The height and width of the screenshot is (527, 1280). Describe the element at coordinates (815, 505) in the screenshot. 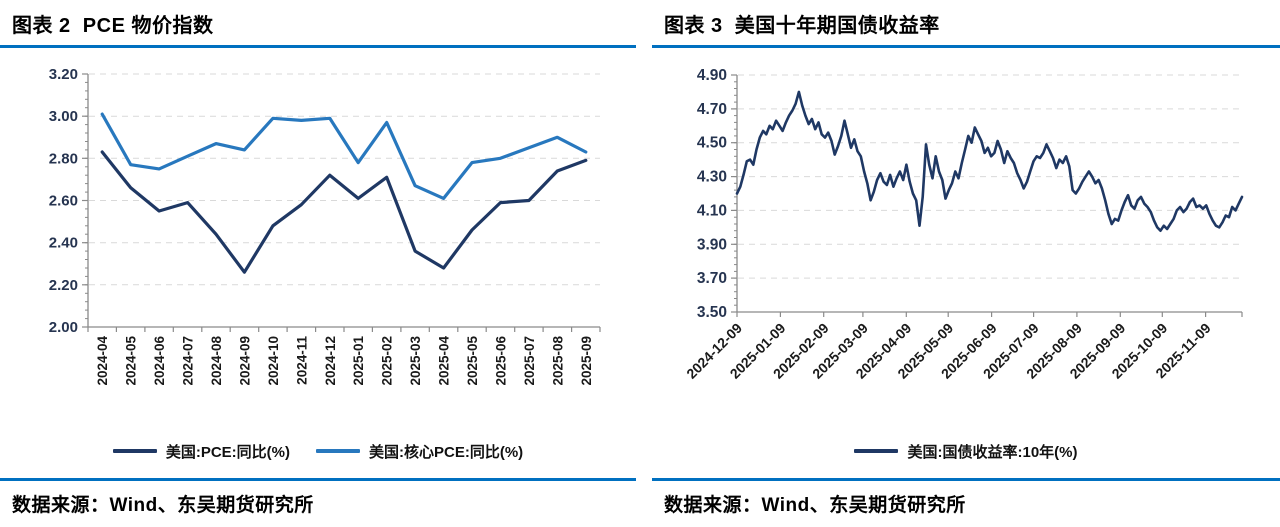

I see `figure-3-data-source: 数据来源：Wind、东吴期货研究所` at that location.